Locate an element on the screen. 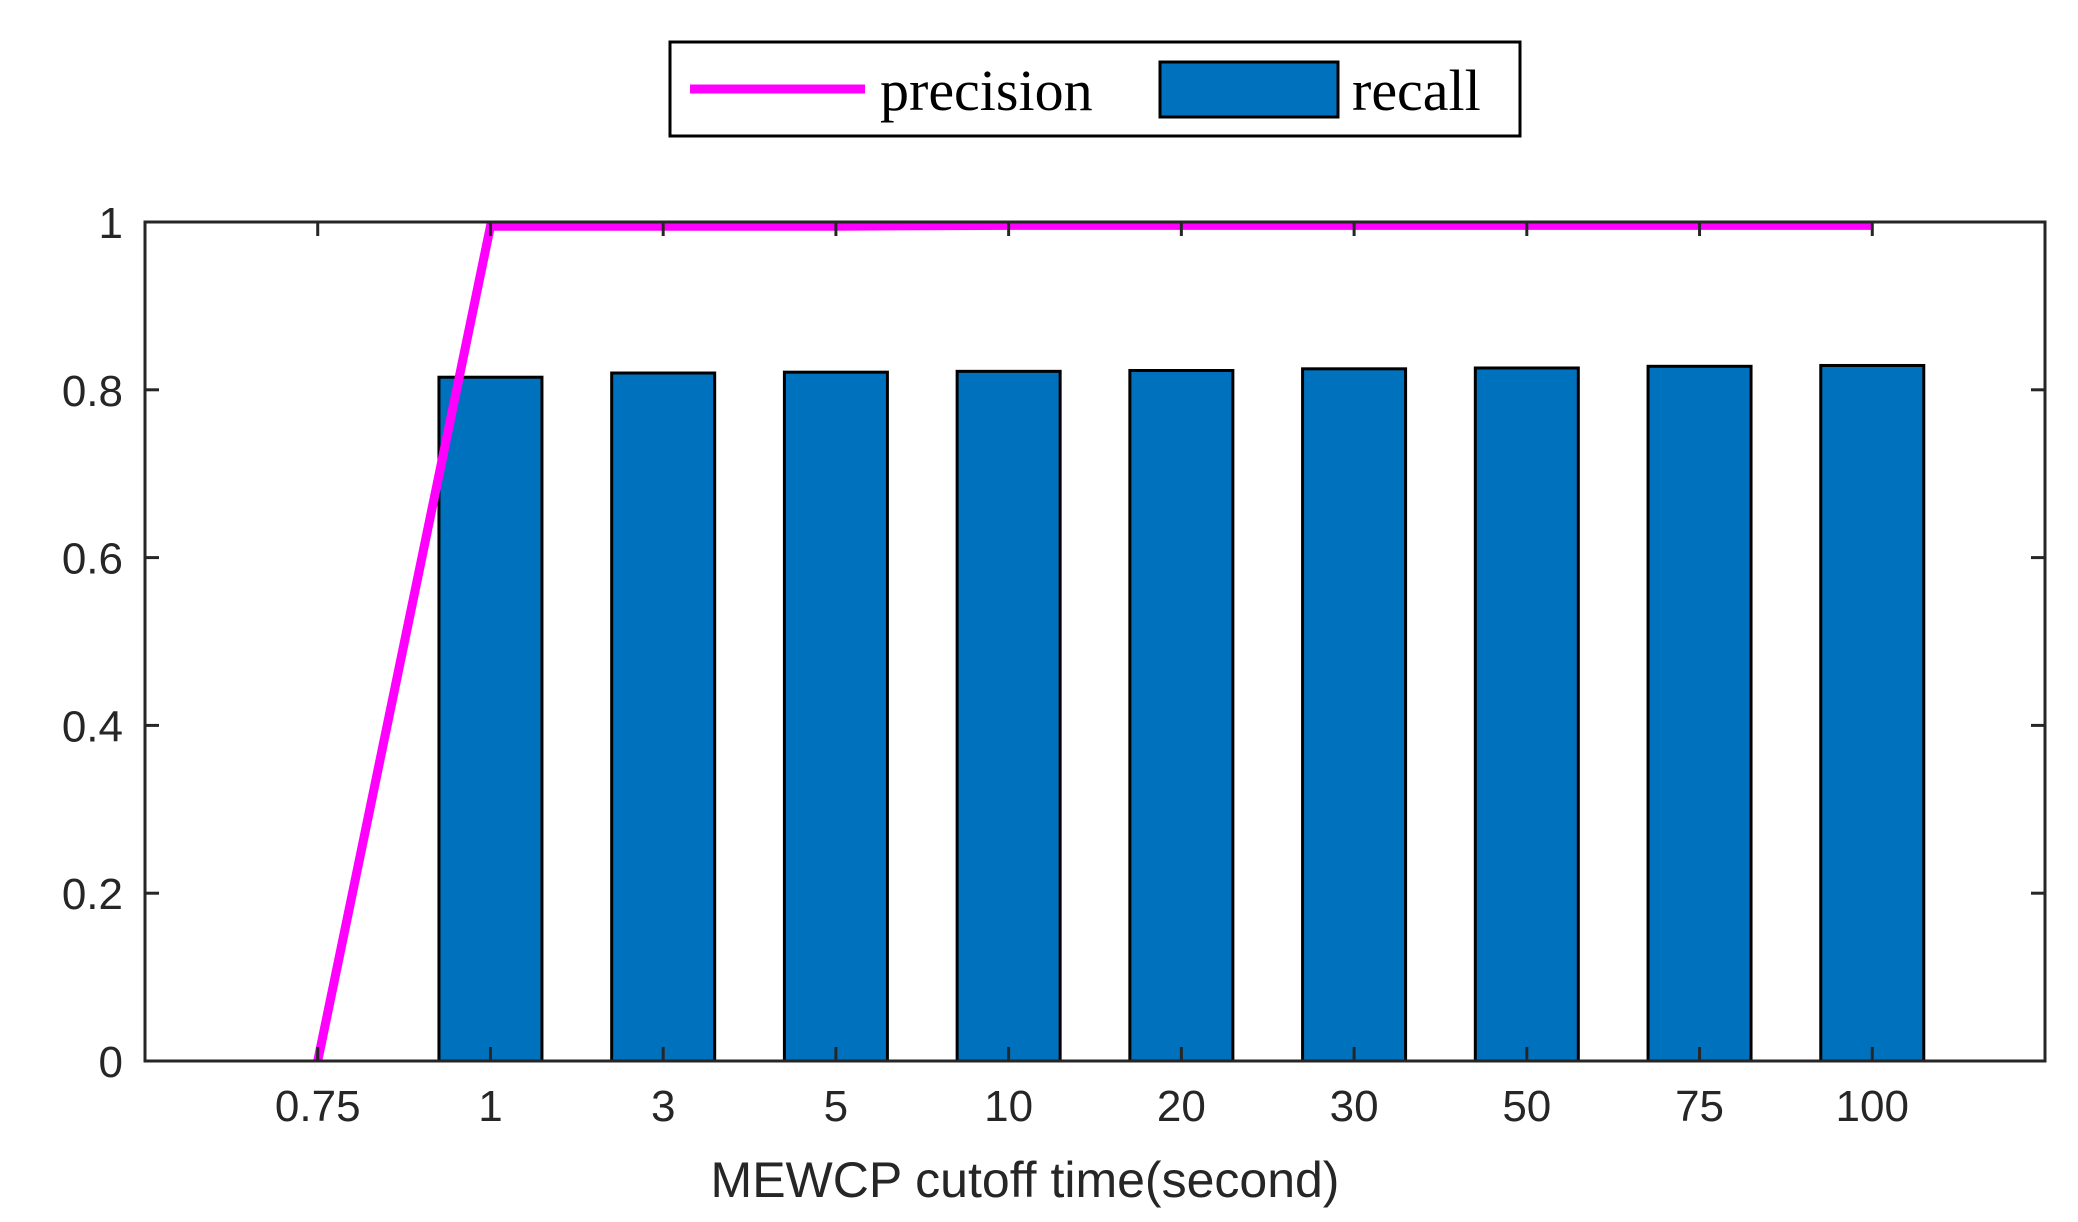  legend-precision-label: precision is located at coordinates (986, 90).